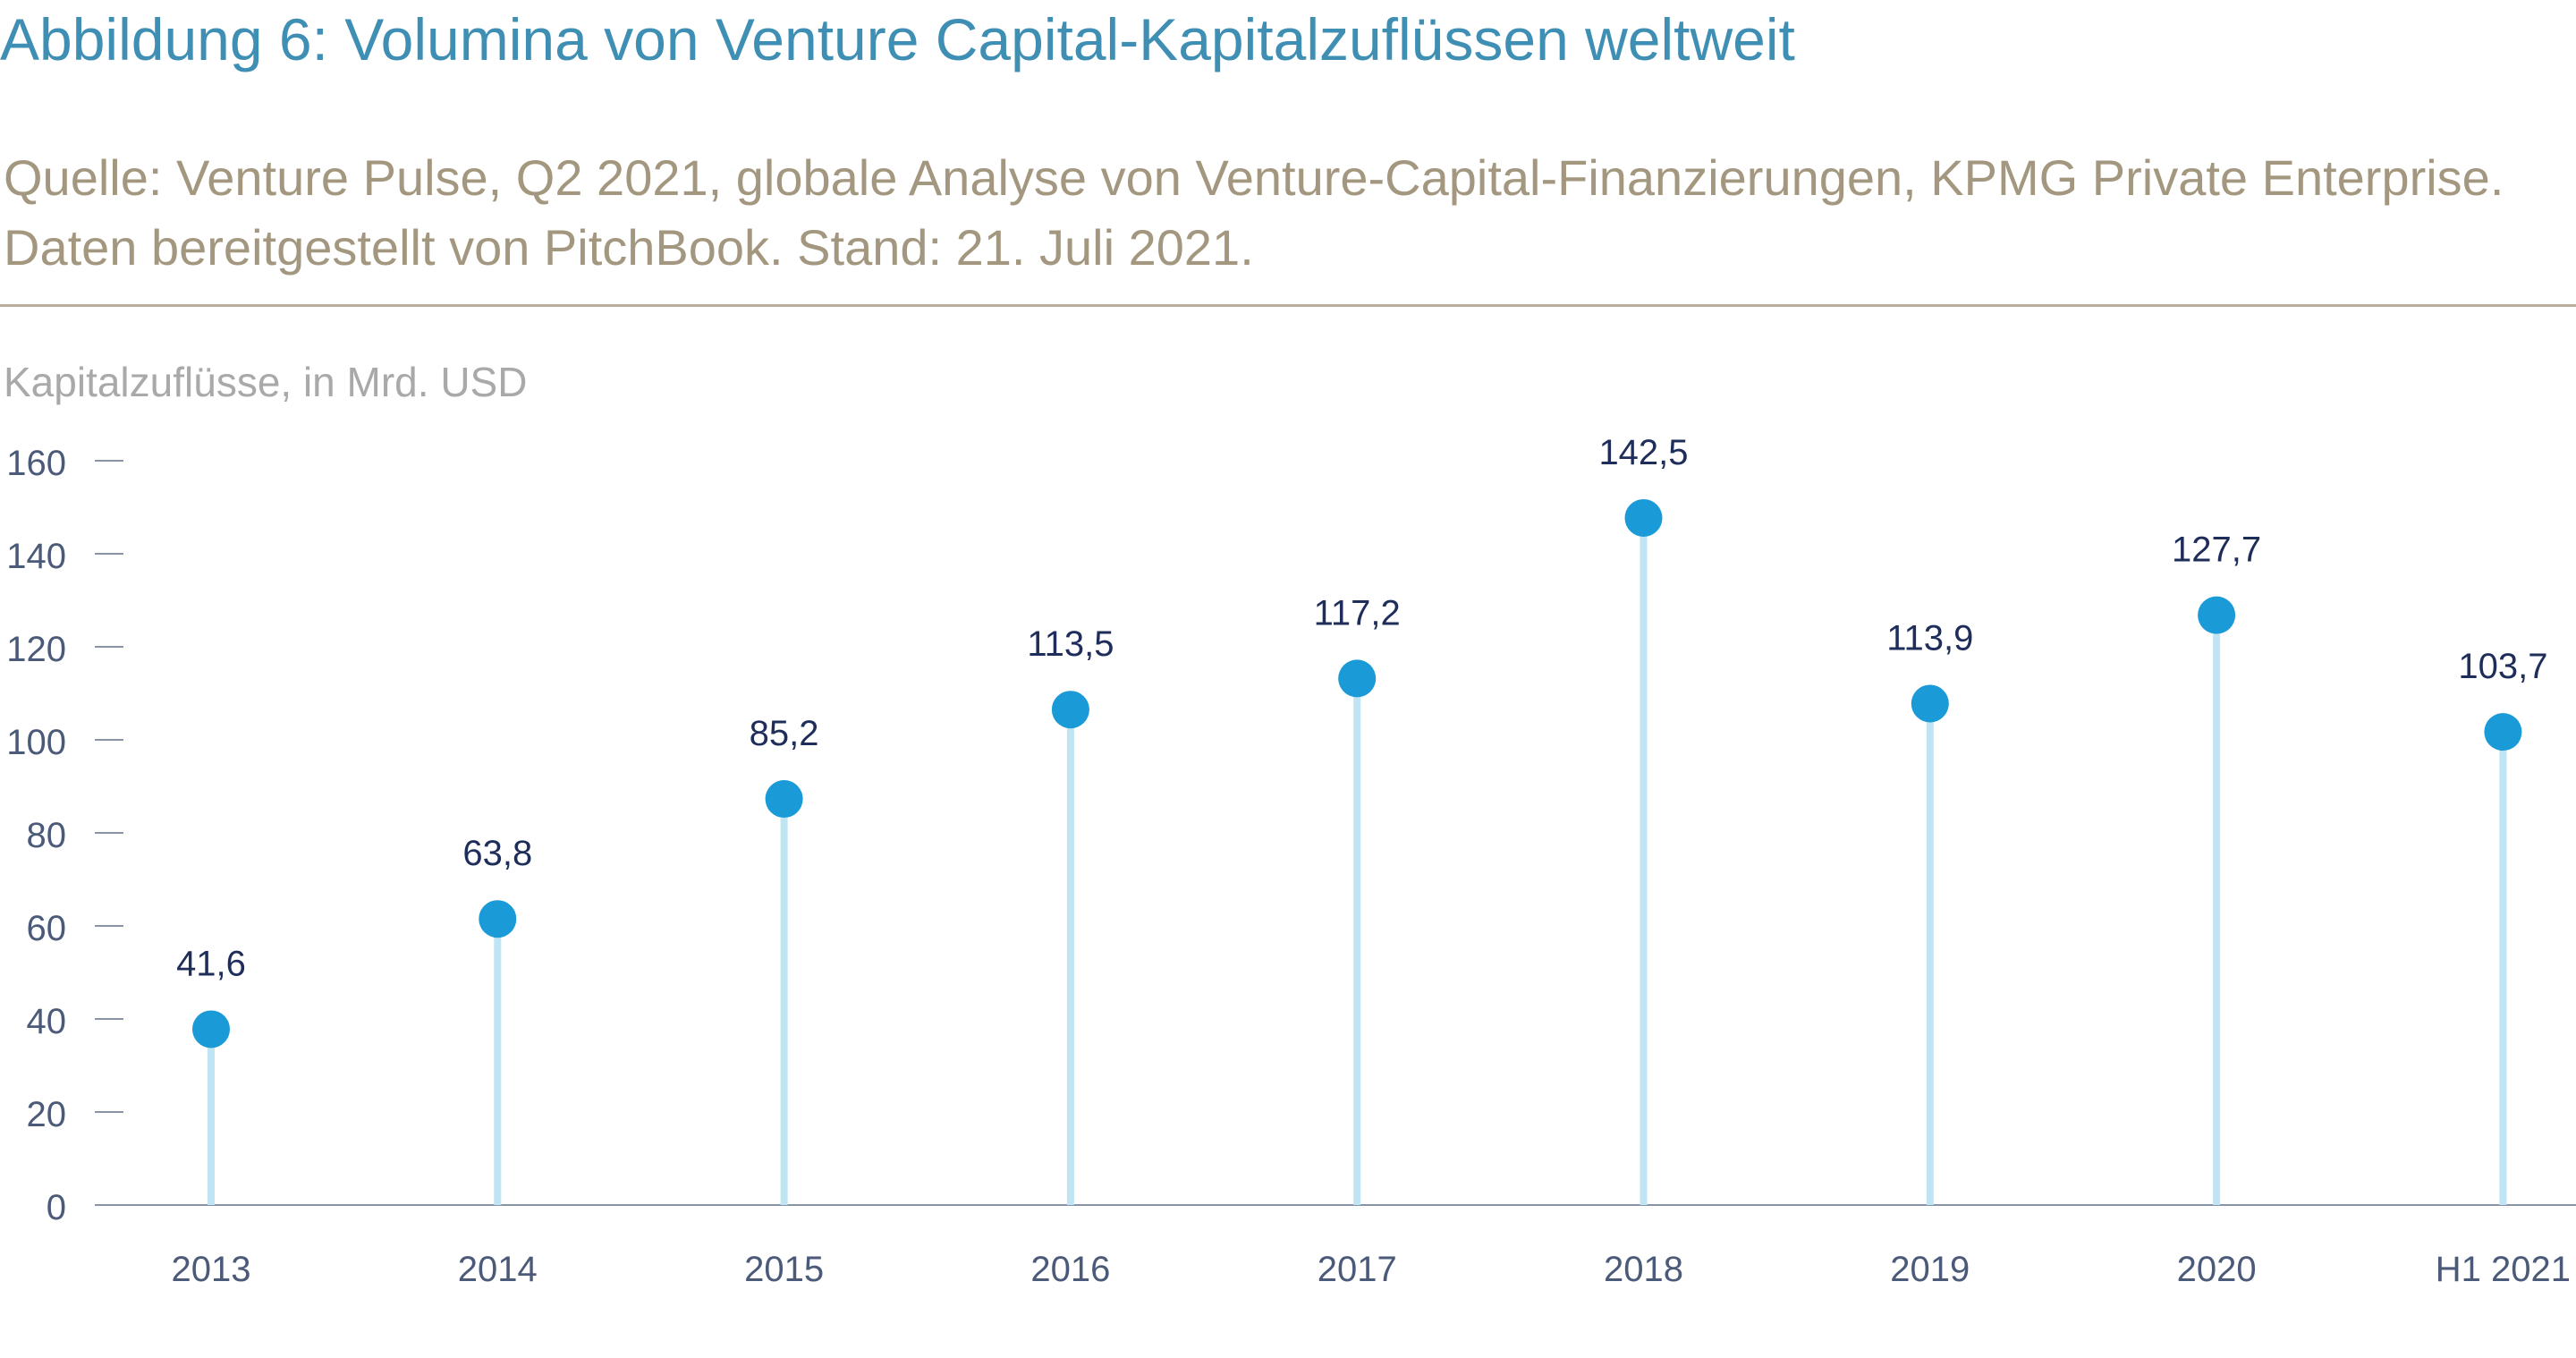 This screenshot has height=1358, width=2576. Describe the element at coordinates (1929, 638) in the screenshot. I see `data-label: 113,9` at that location.